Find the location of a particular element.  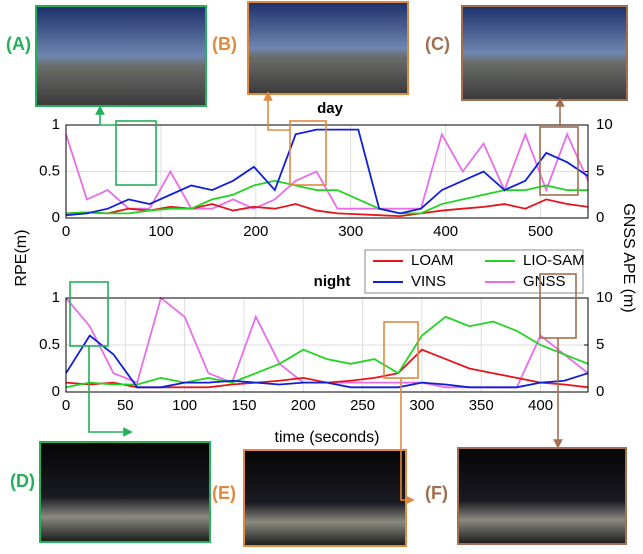

panel-label: (B) is located at coordinates (224, 44).